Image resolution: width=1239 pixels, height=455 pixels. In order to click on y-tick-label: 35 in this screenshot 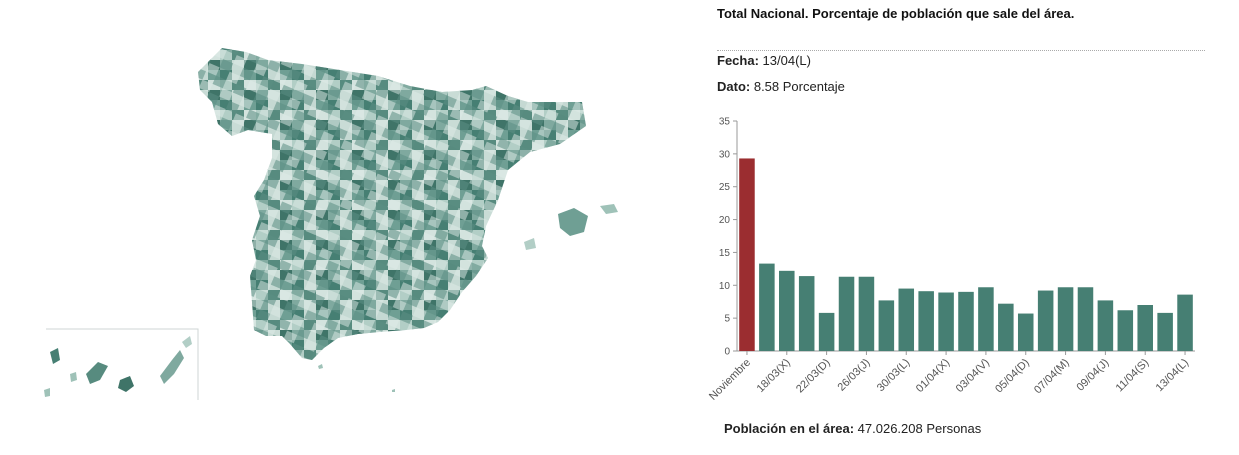, I will do `click(725, 122)`.